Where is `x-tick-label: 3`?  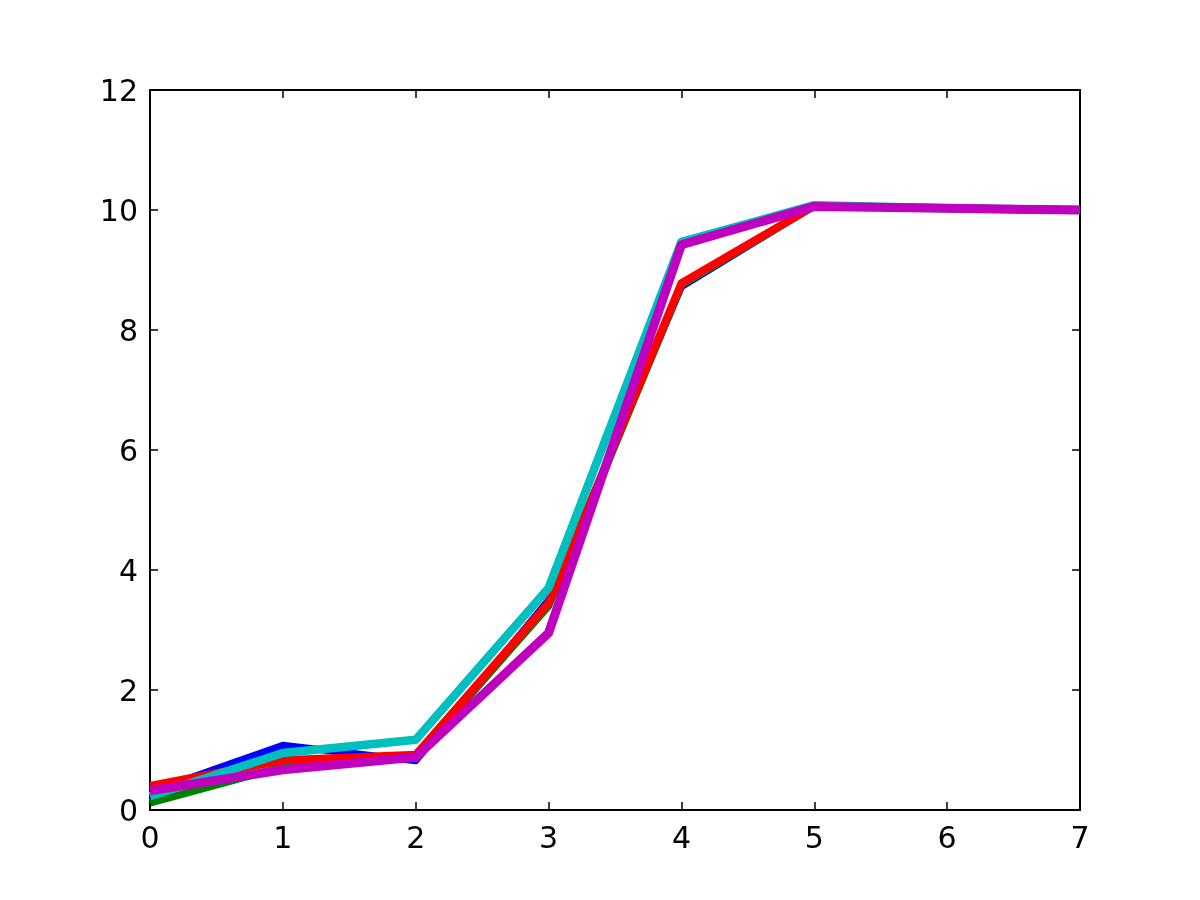 x-tick-label: 3 is located at coordinates (549, 837).